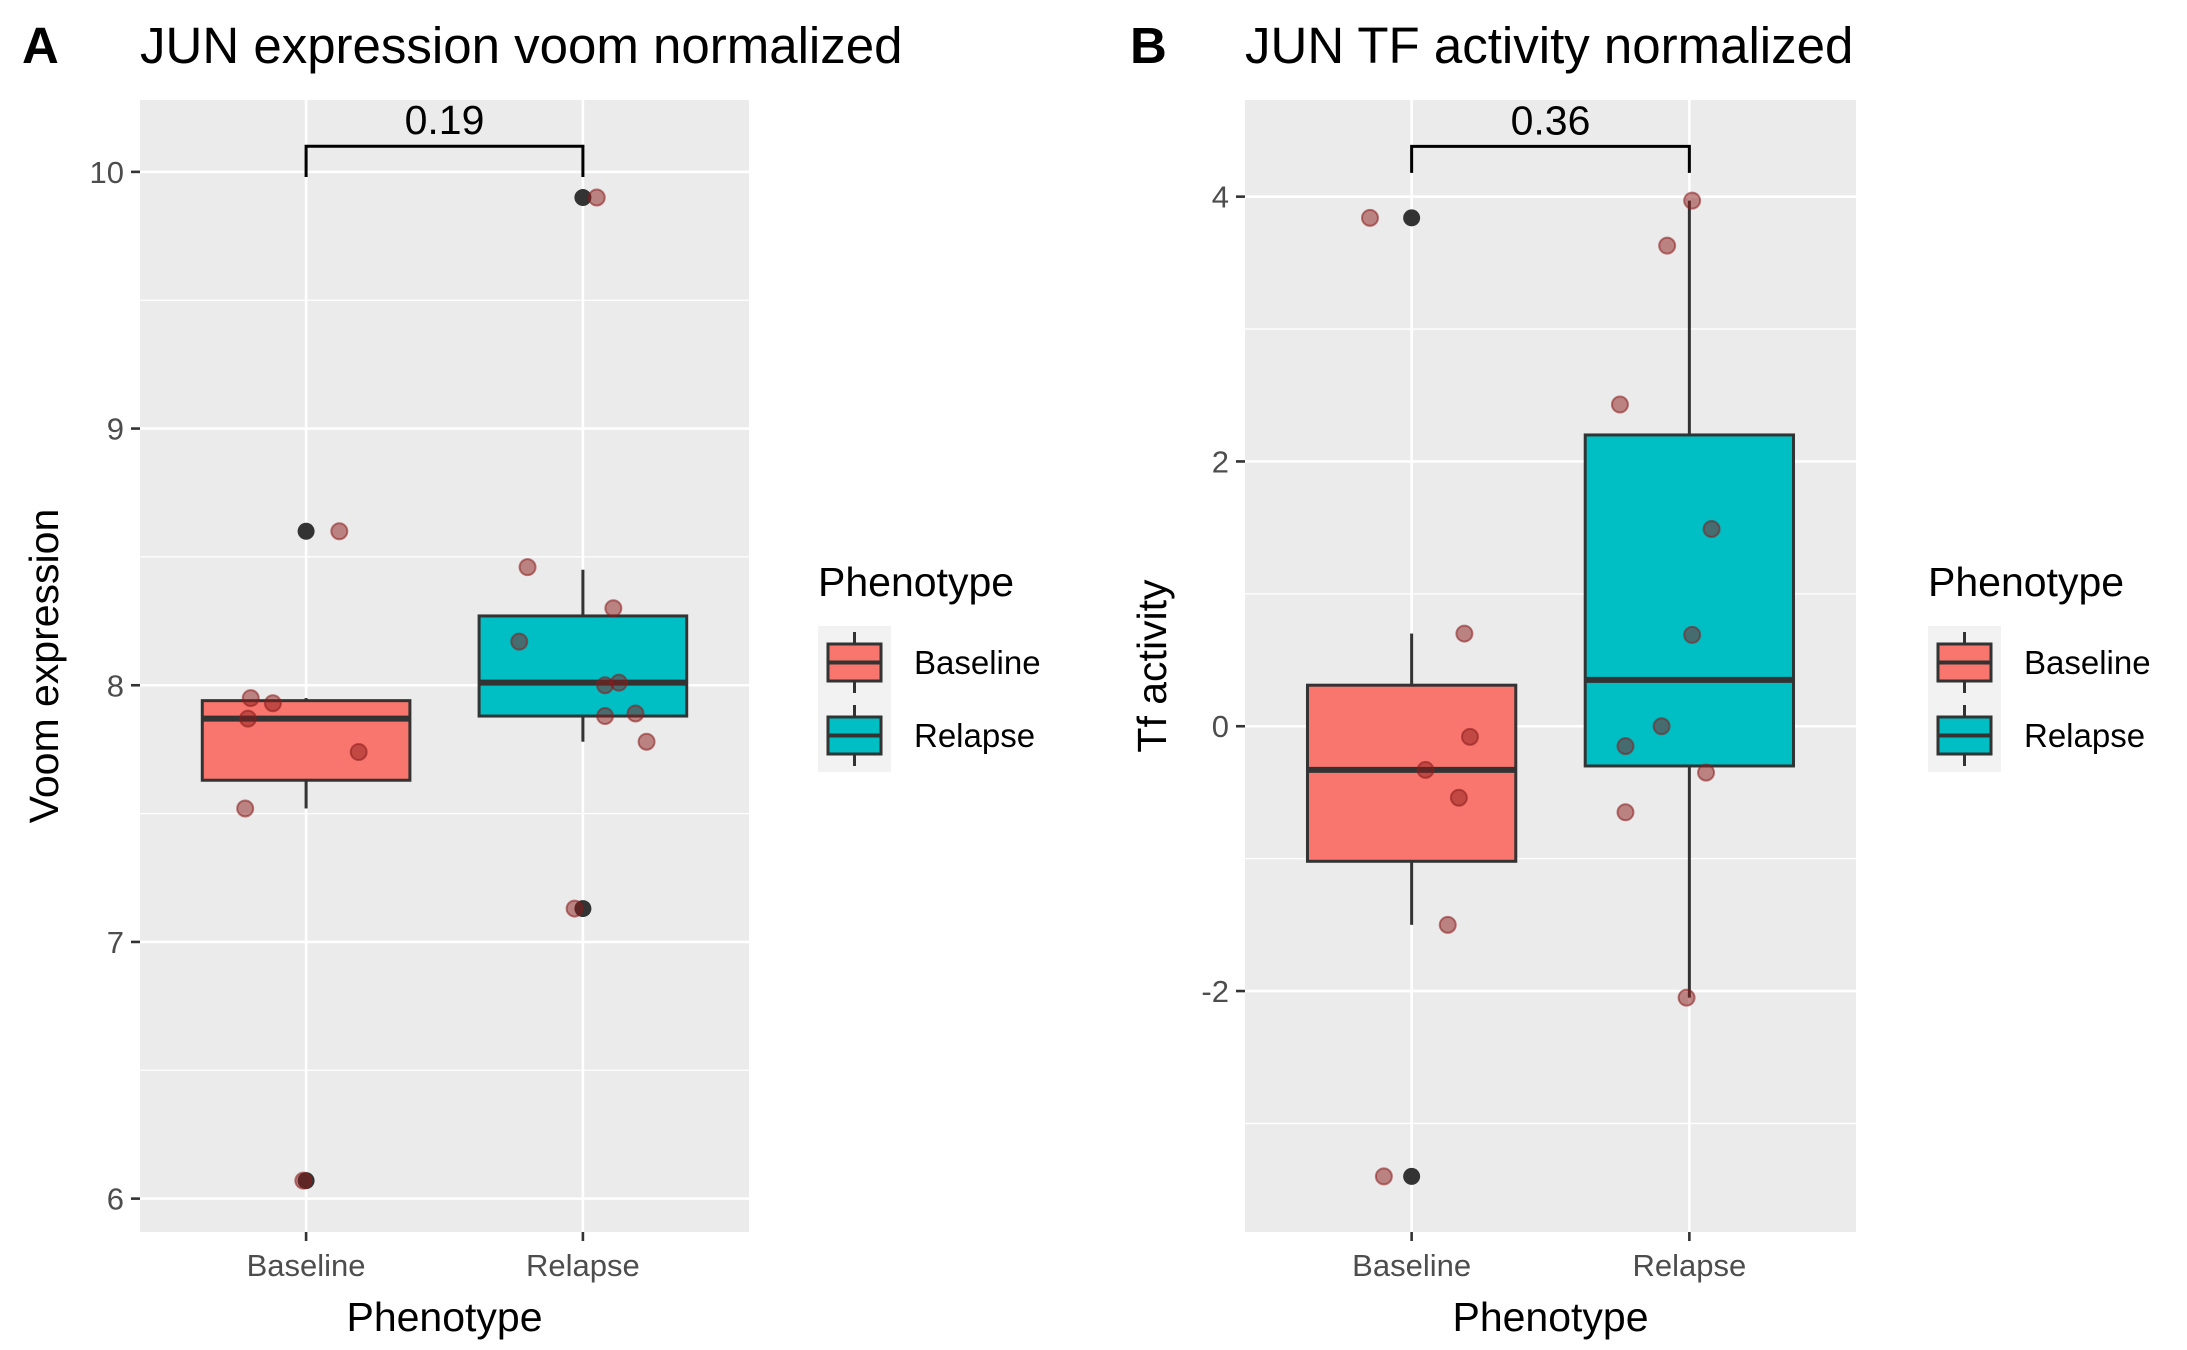 The width and height of the screenshot is (2187, 1350). What do you see at coordinates (1215, 991) in the screenshot?
I see `y-tick-label: -2` at bounding box center [1215, 991].